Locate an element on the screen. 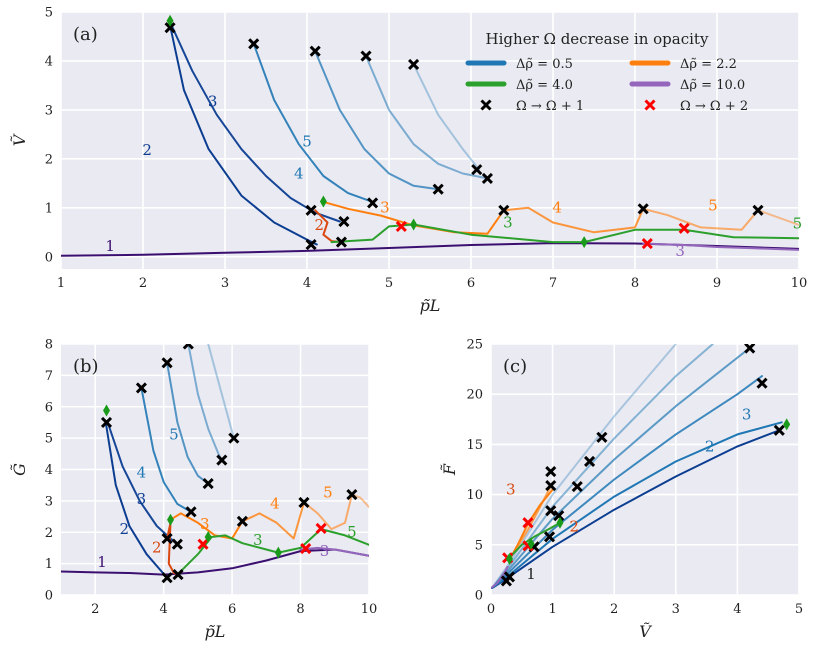 The image size is (821, 660). series-group is located at coordinates (641, 466).